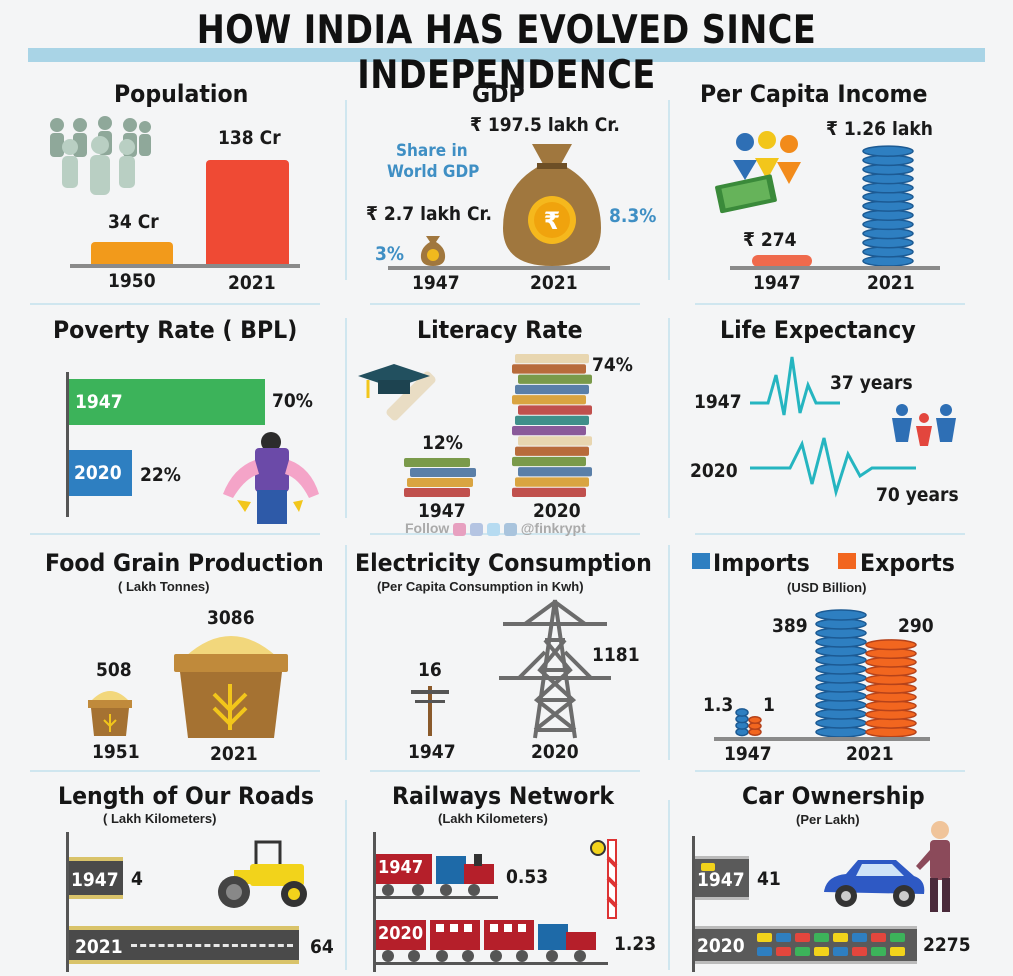  I want to click on life-year-2020: 2020, so click(714, 471).